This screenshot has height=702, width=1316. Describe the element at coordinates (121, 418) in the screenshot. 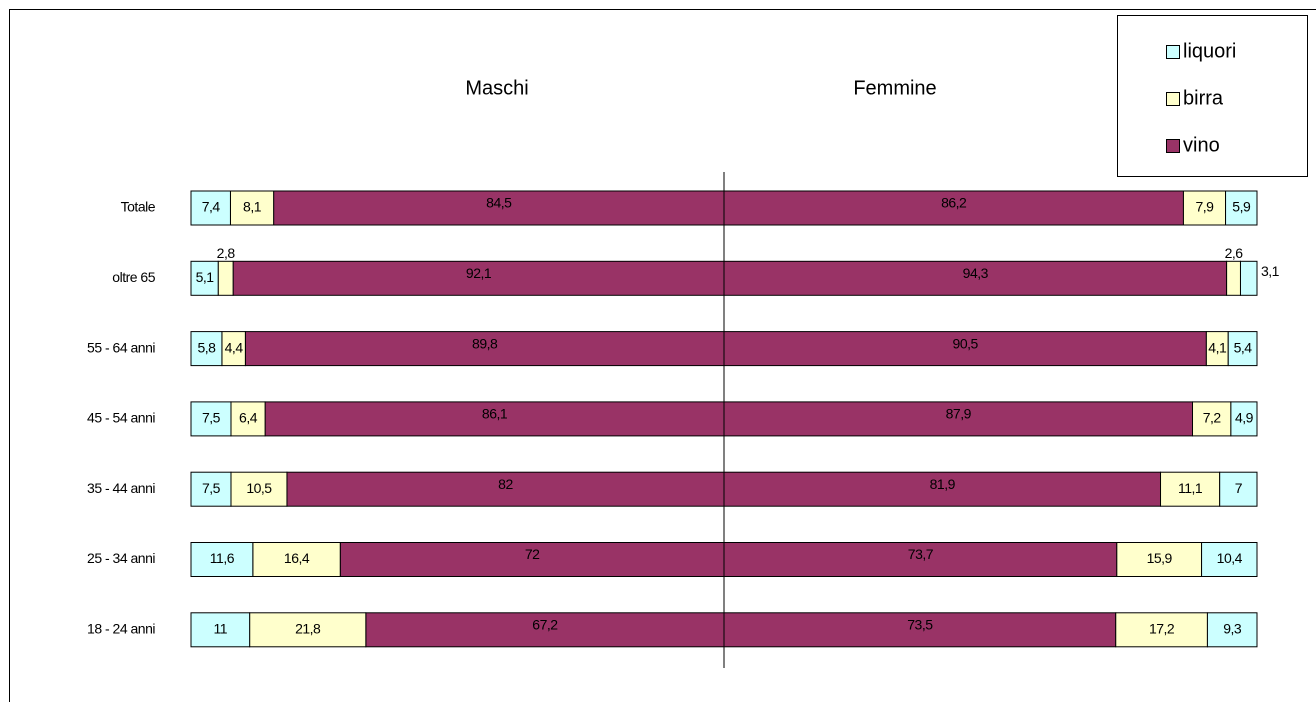

I see `category-label: 45 - 54 anni` at that location.